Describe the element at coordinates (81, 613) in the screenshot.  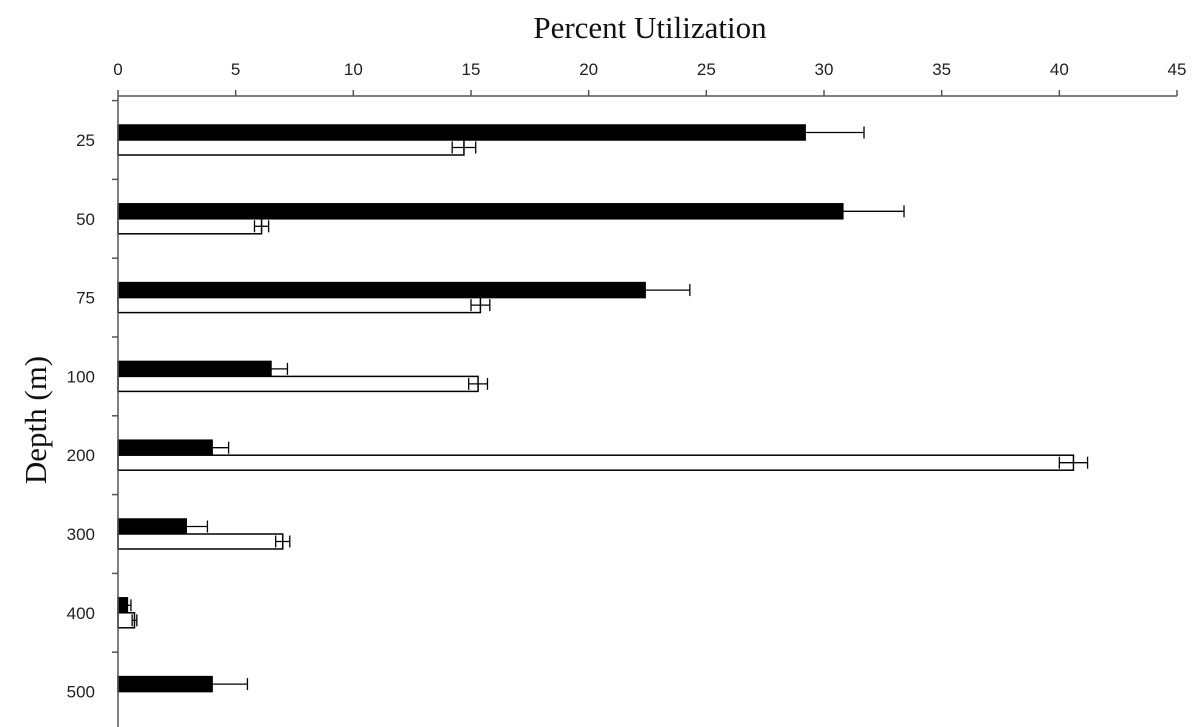
I see `y-tick-label: 400` at that location.